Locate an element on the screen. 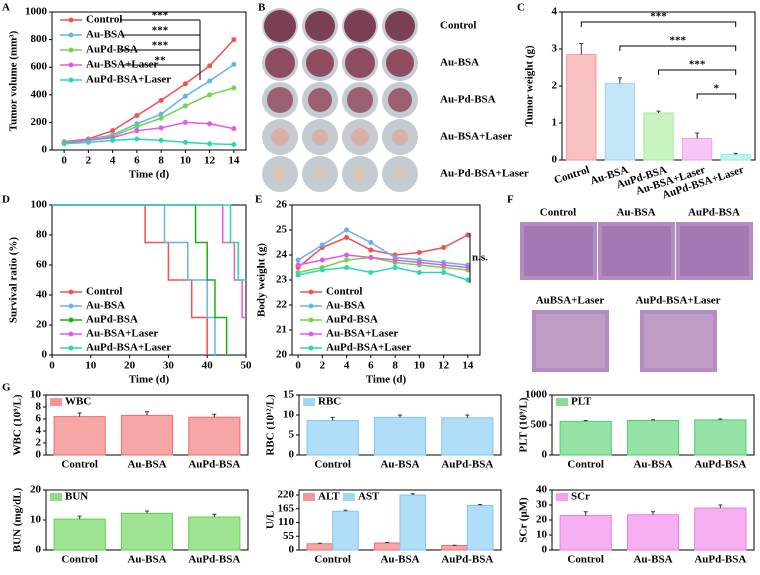 The width and height of the screenshot is (760, 575). y-axis-label: Tumor weight (g) is located at coordinates (530, 86).